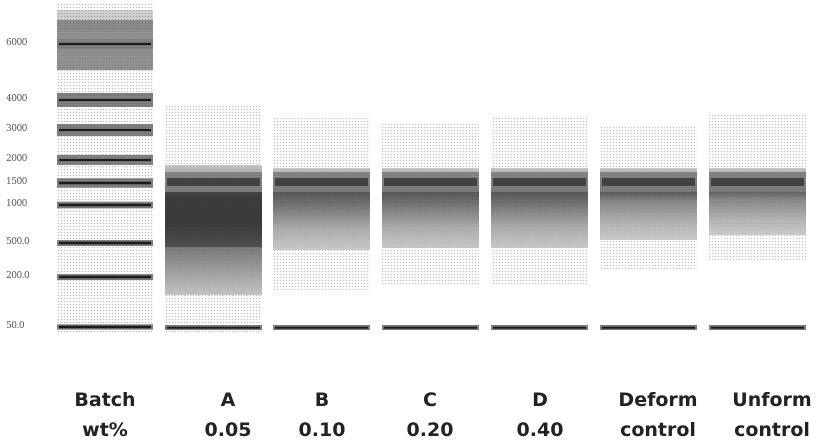 The height and width of the screenshot is (448, 833). Describe the element at coordinates (16, 204) in the screenshot. I see `ladder-size-label: 1000` at that location.